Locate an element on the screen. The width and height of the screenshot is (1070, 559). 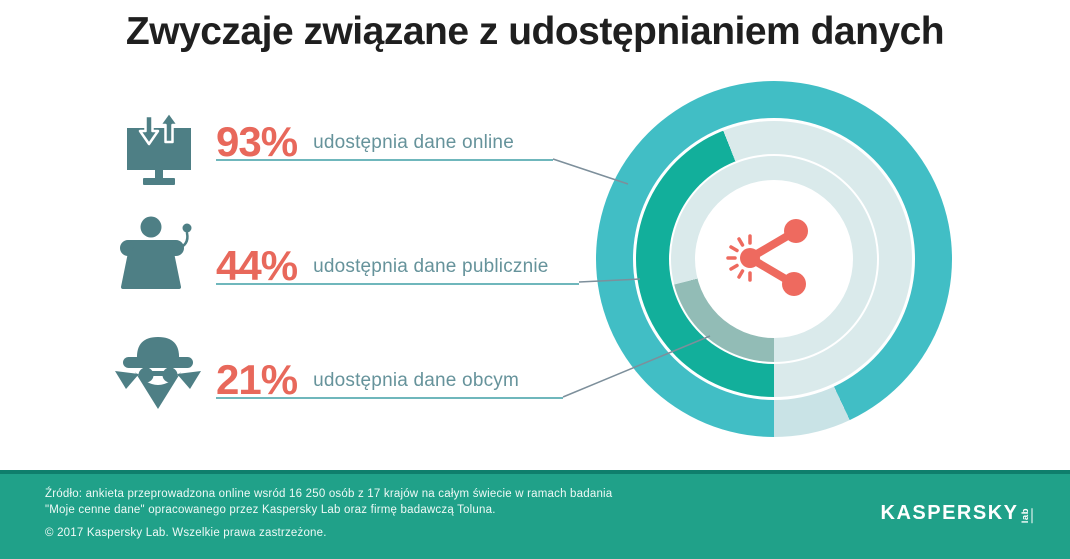
speaker-podium-icon is located at coordinates (155, 255).